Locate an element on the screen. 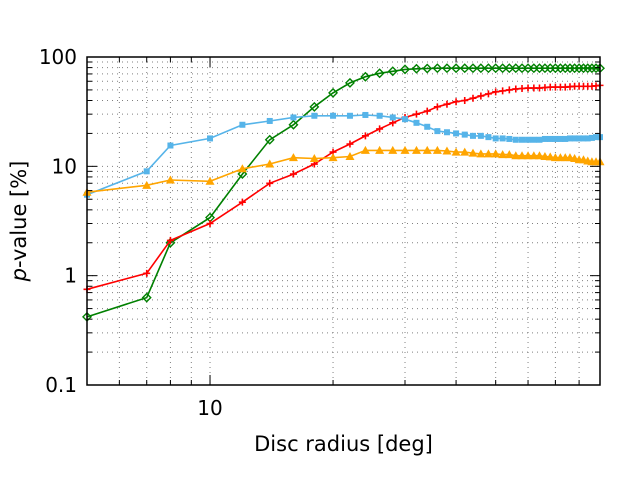  y-tick-label: 0.1 is located at coordinates (61, 385).